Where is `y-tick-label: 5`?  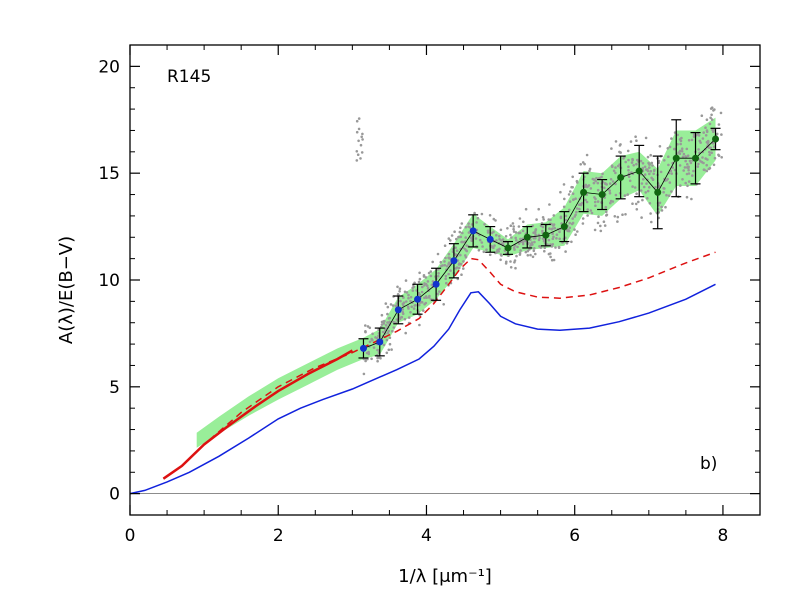 y-tick-label: 5 is located at coordinates (114, 388).